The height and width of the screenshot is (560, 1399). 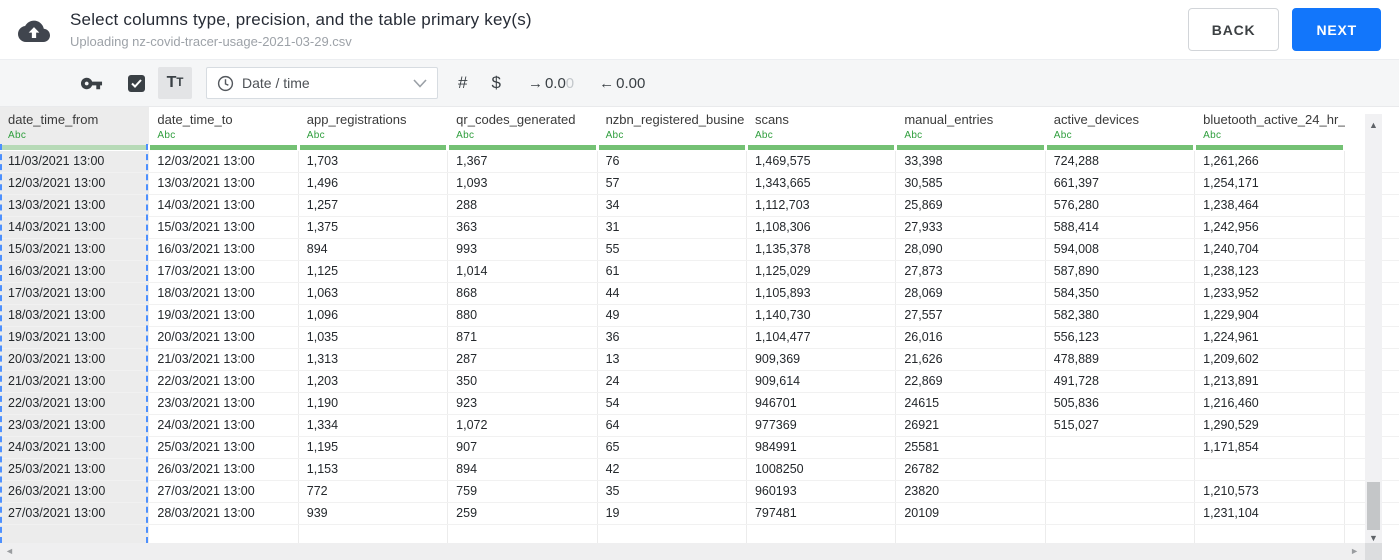 I want to click on column-header-app_registrations: app_registrations Abc, so click(x=373, y=126).